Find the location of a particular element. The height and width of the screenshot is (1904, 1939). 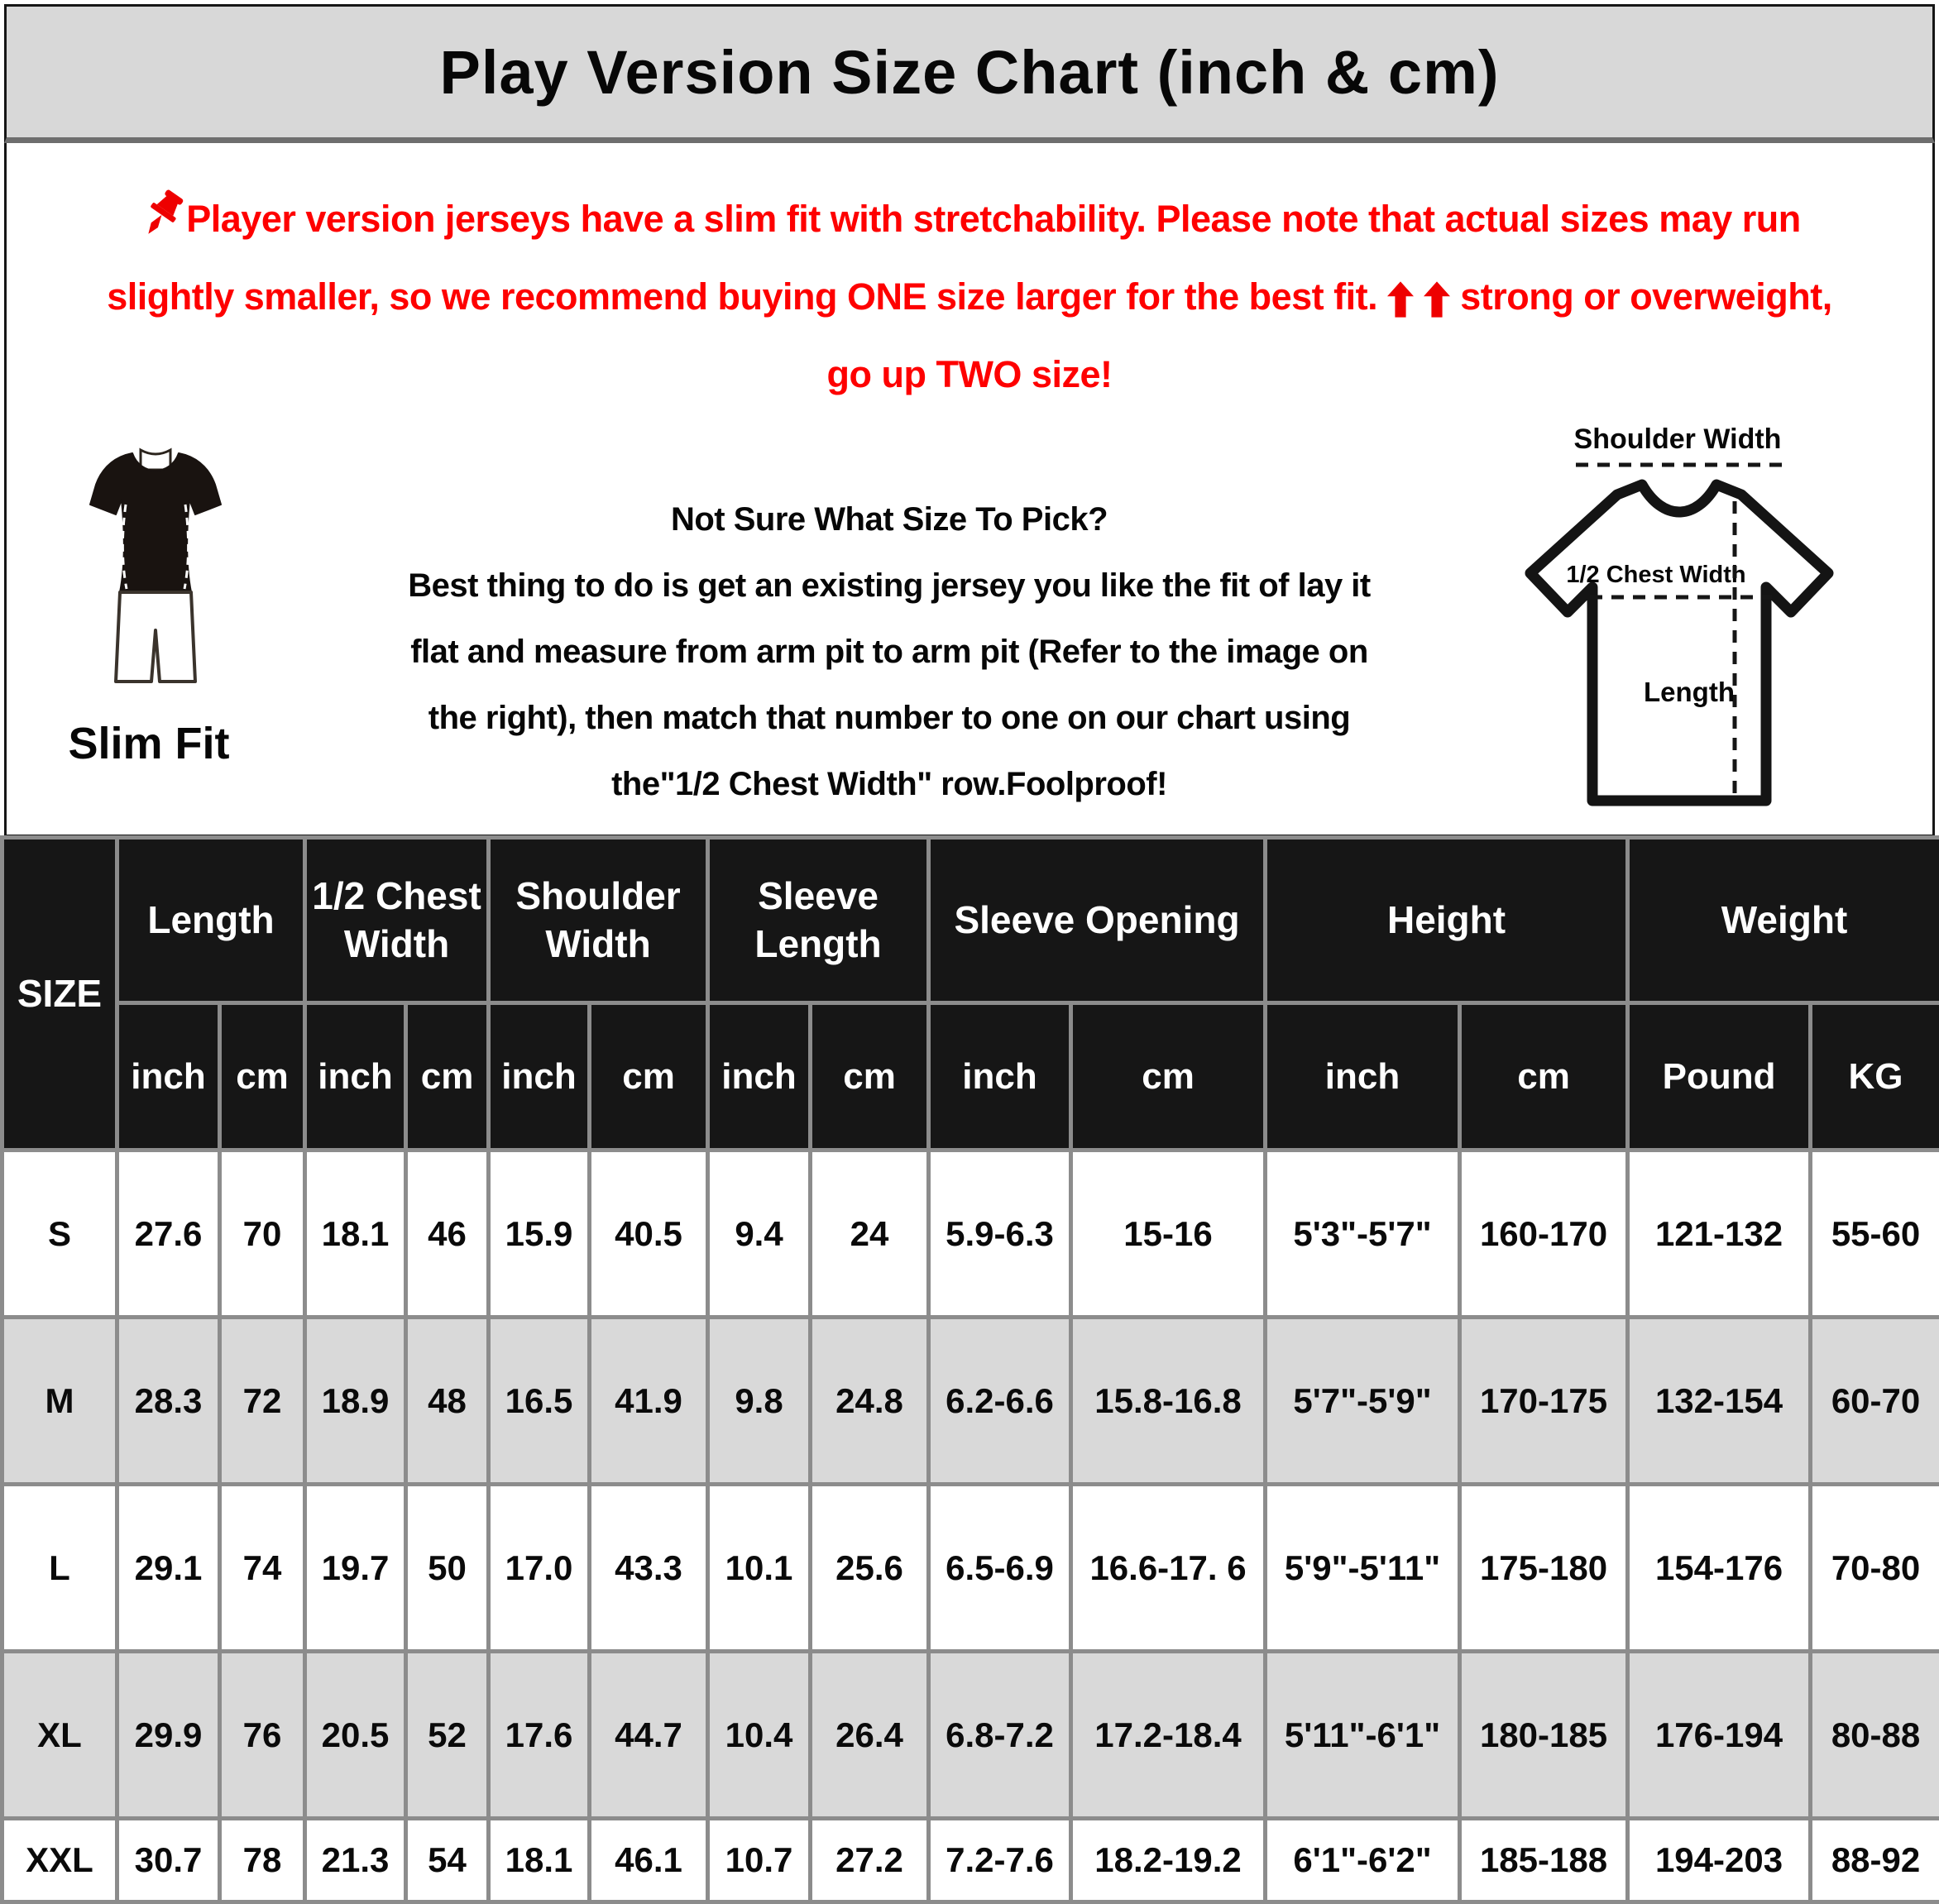

group-header-shoulder: Shoulder Width is located at coordinates (598, 920).